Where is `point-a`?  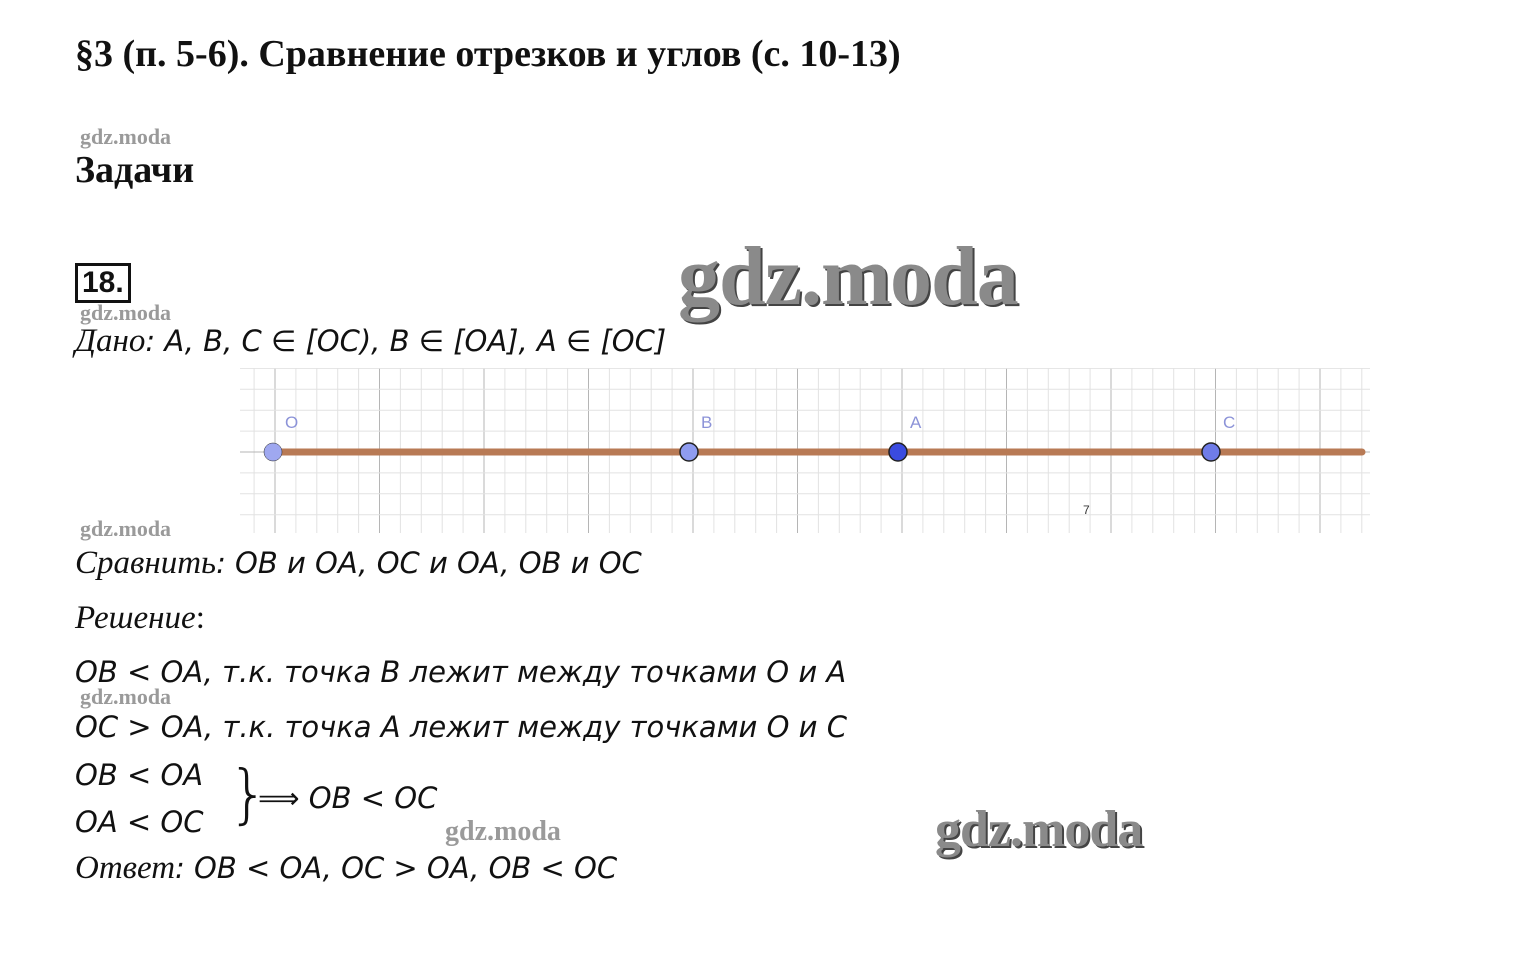 point-a is located at coordinates (898, 452).